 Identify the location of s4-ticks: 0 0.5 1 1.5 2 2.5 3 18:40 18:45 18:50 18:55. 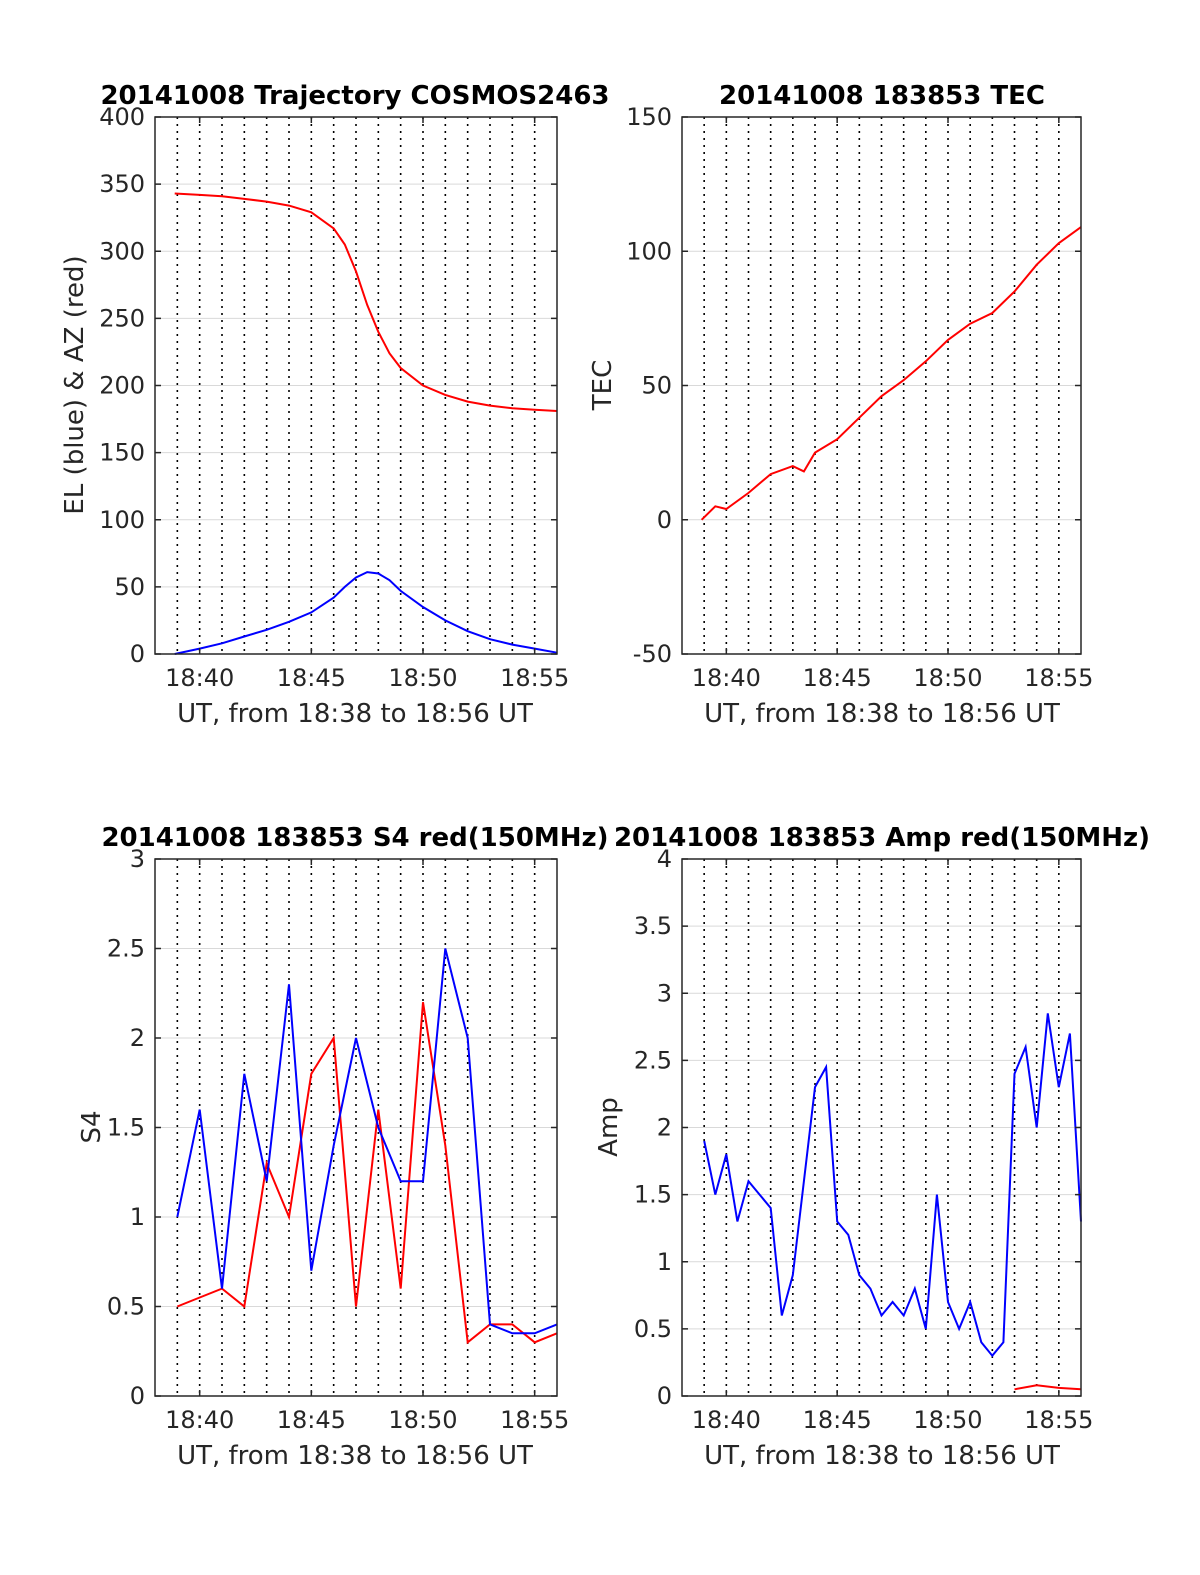
(338, 1139).